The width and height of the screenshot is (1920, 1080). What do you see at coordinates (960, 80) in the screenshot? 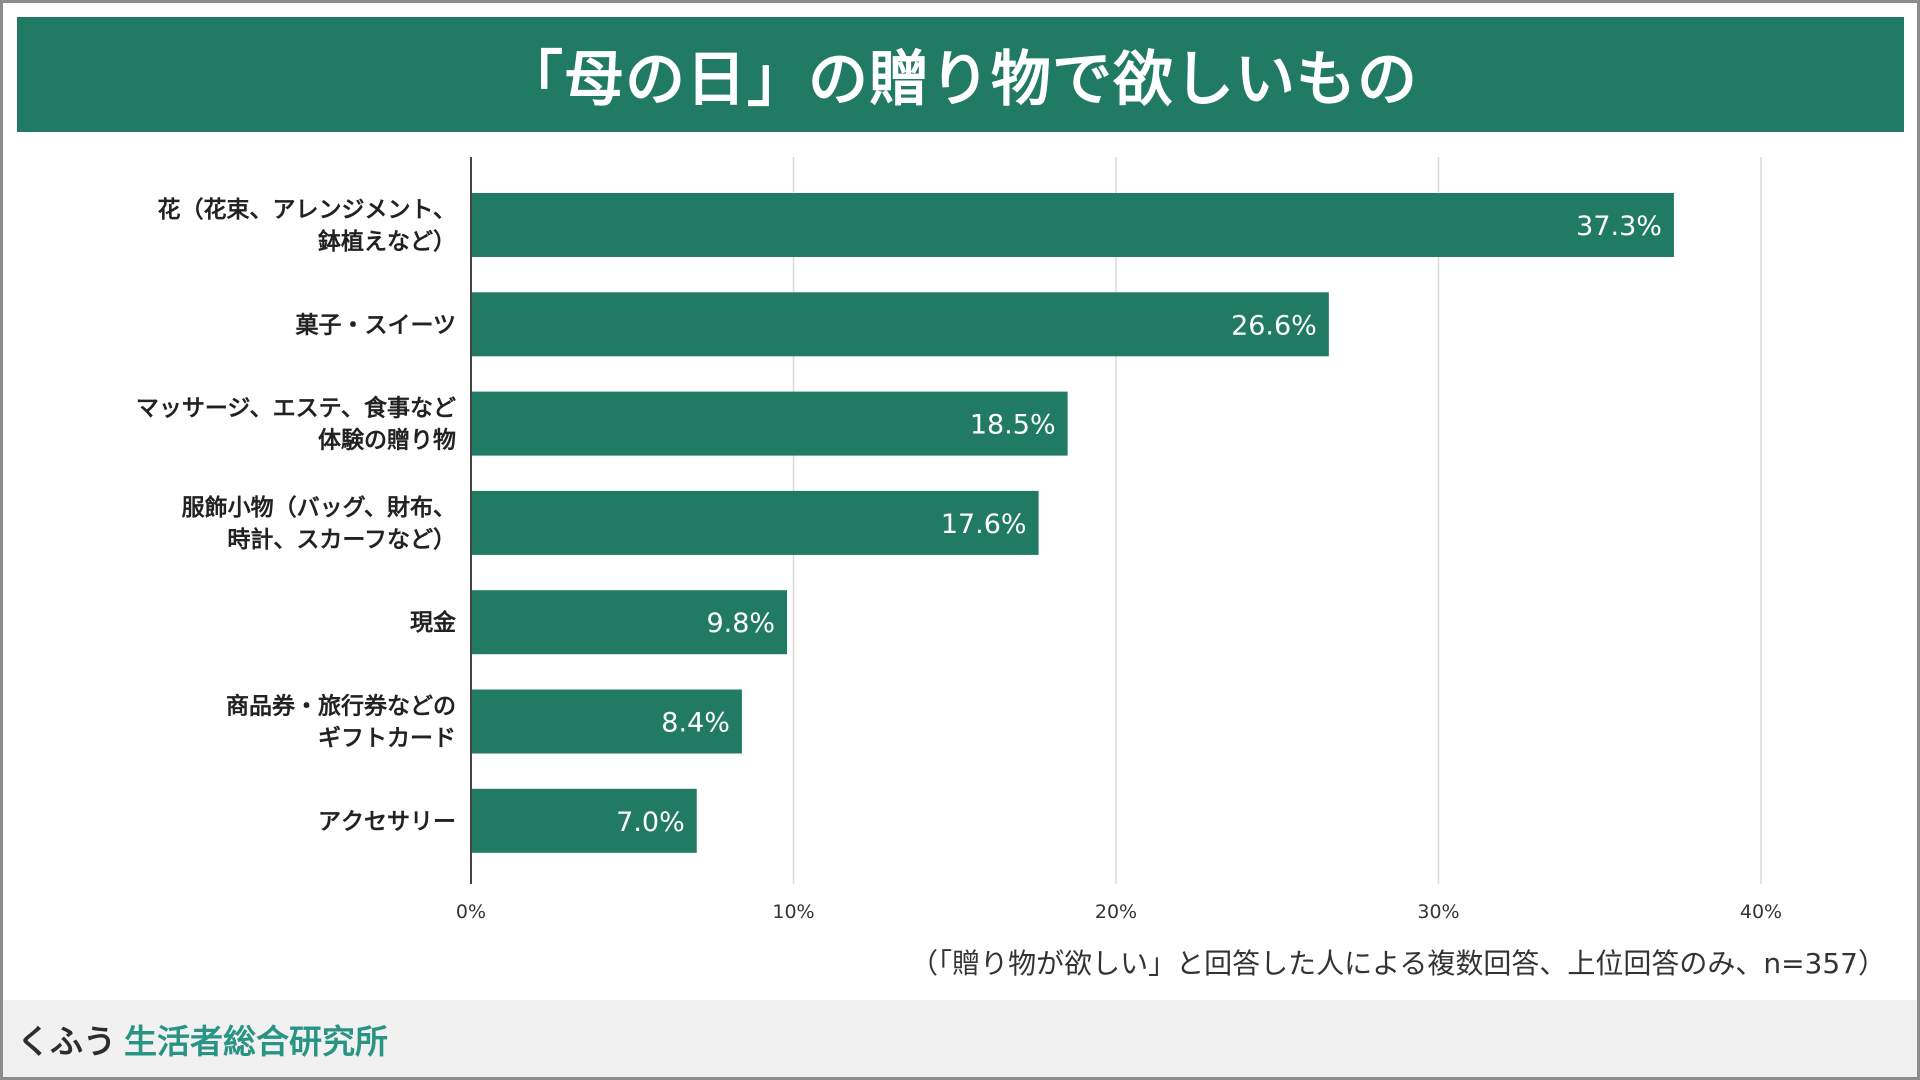
I see `chart-title: 「母の日」の贈り物で欲しいもの` at bounding box center [960, 80].